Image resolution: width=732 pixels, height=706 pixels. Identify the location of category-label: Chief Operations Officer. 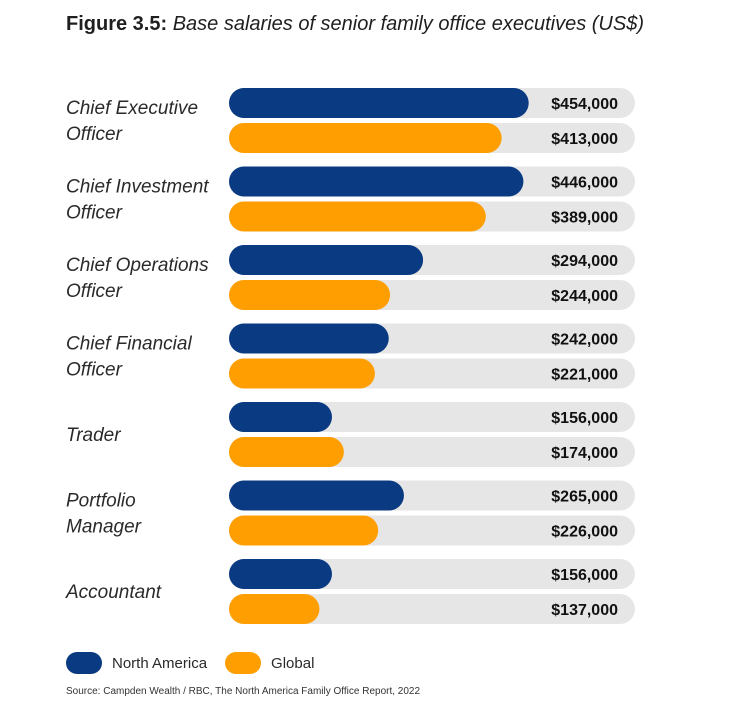
(137, 278).